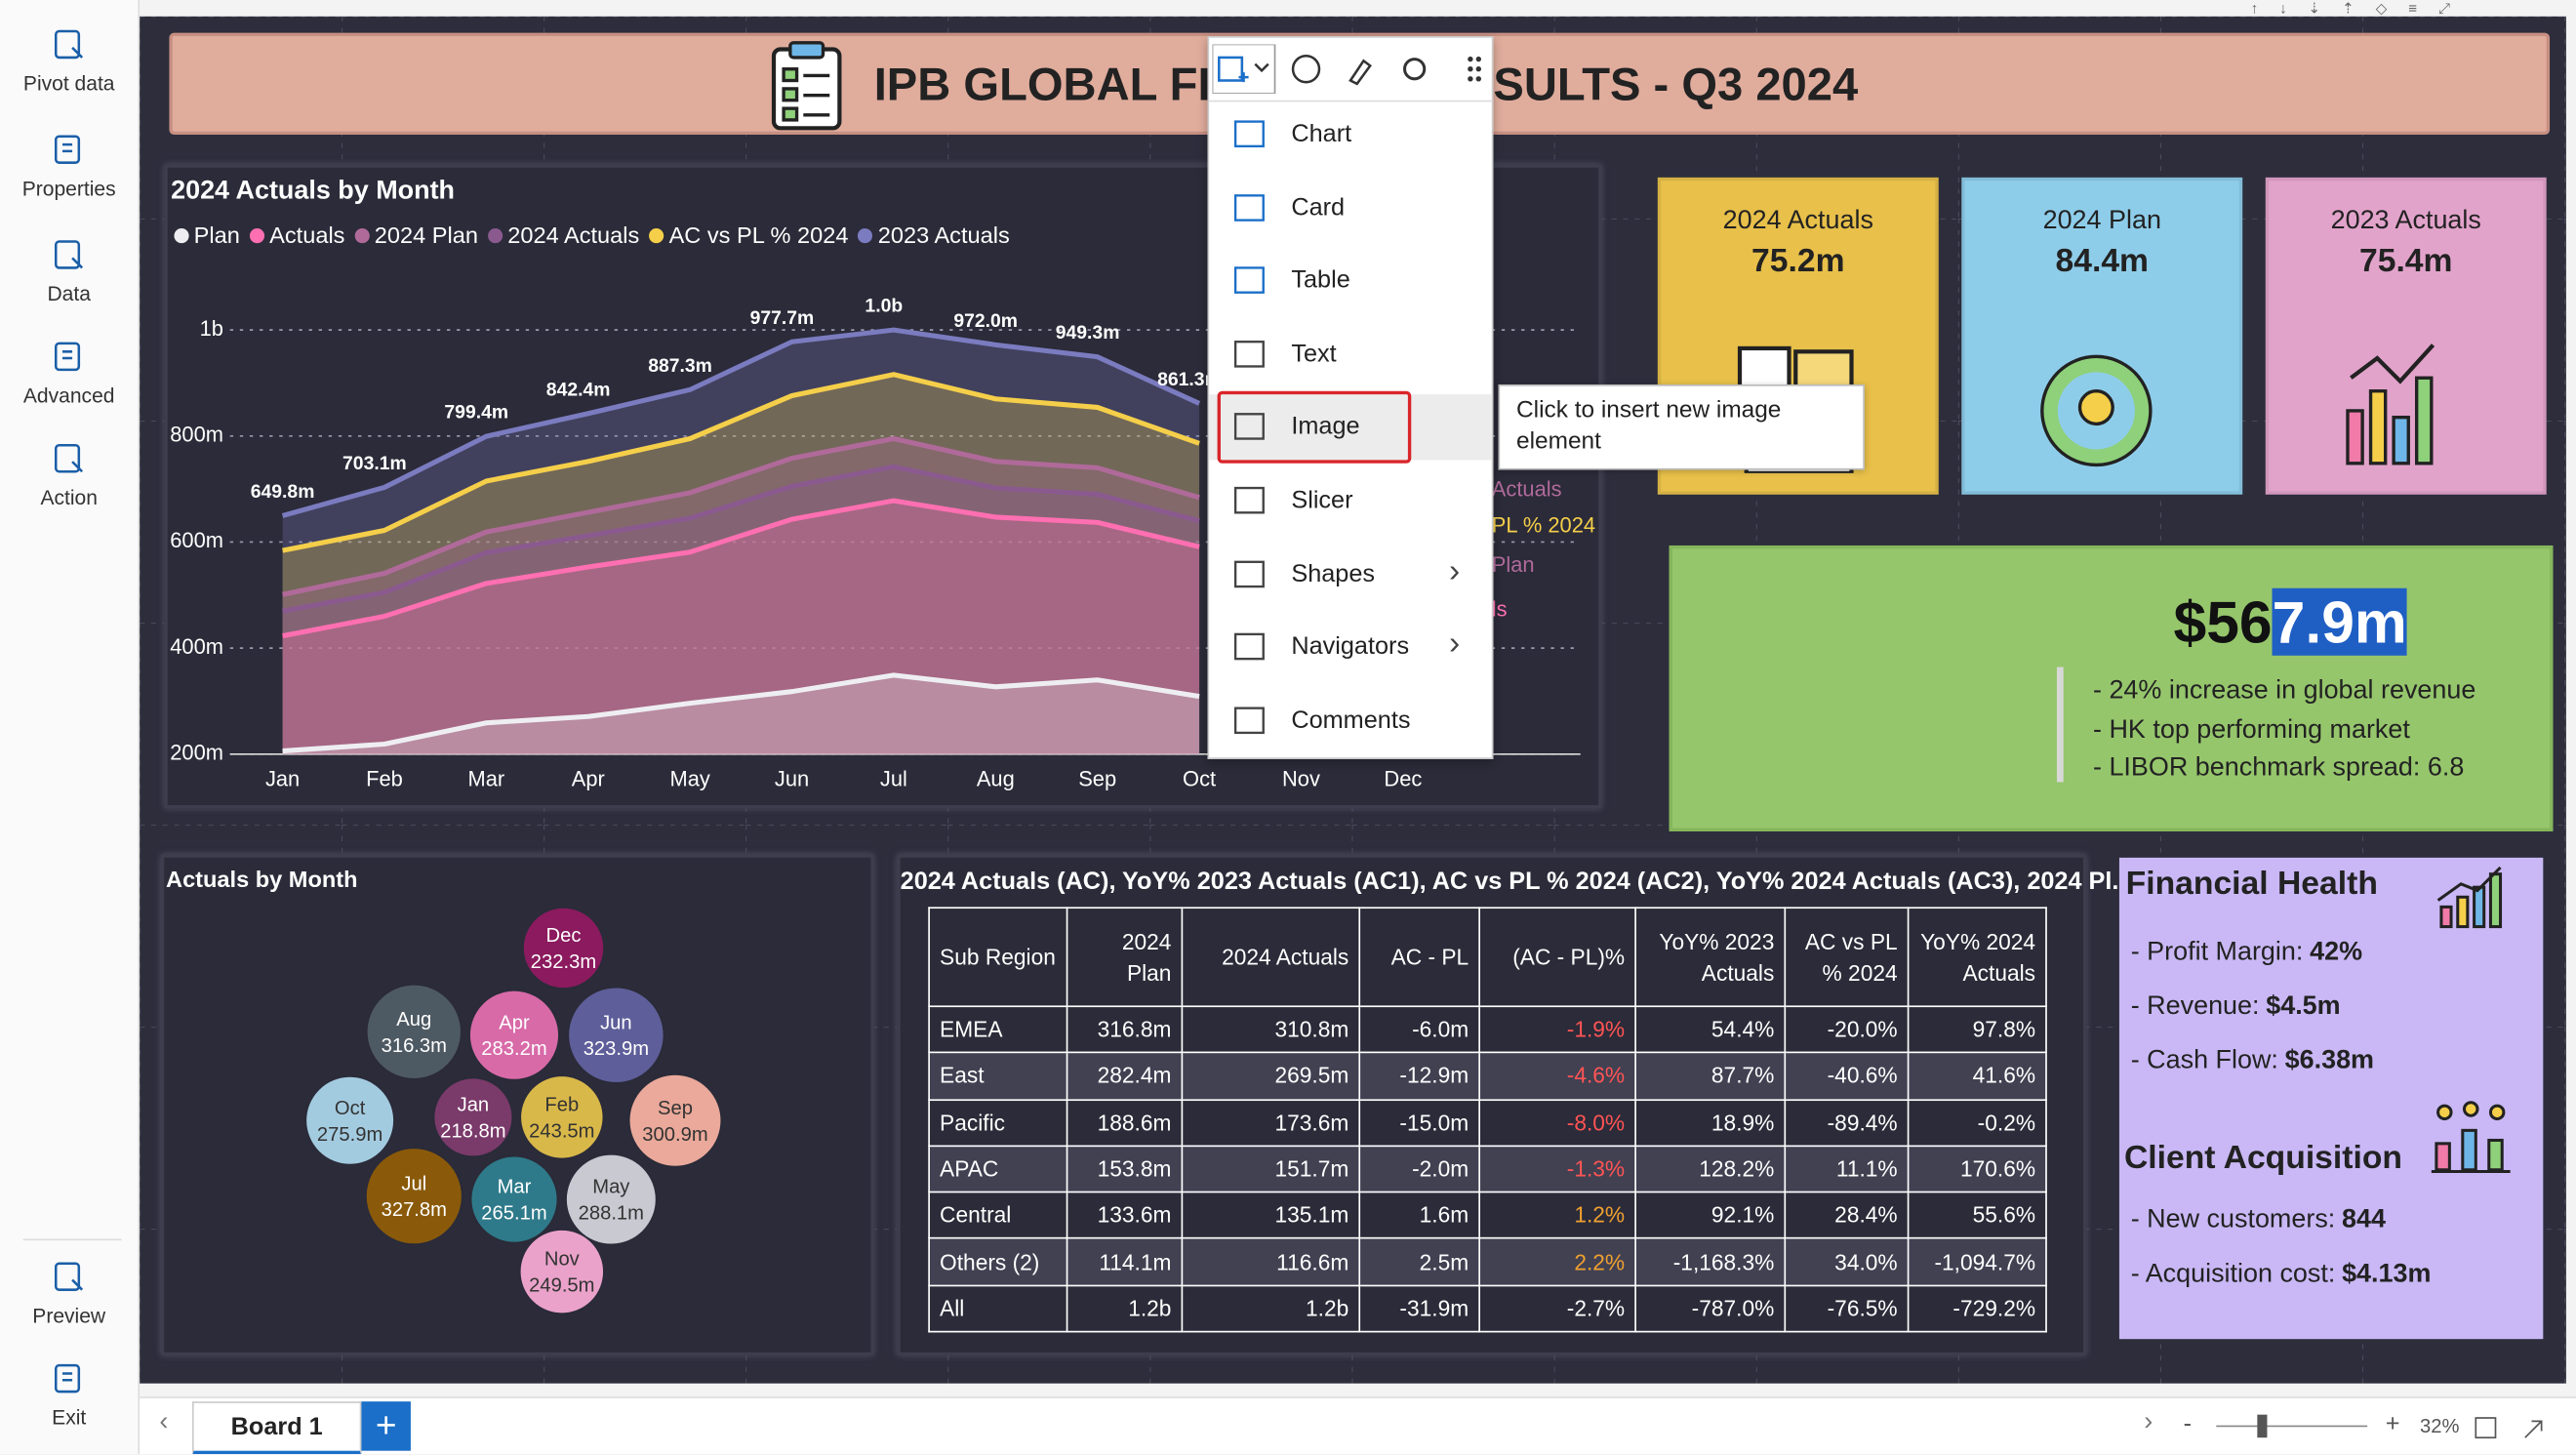  What do you see at coordinates (1301, 779) in the screenshot?
I see `x-tick-label: Nov` at bounding box center [1301, 779].